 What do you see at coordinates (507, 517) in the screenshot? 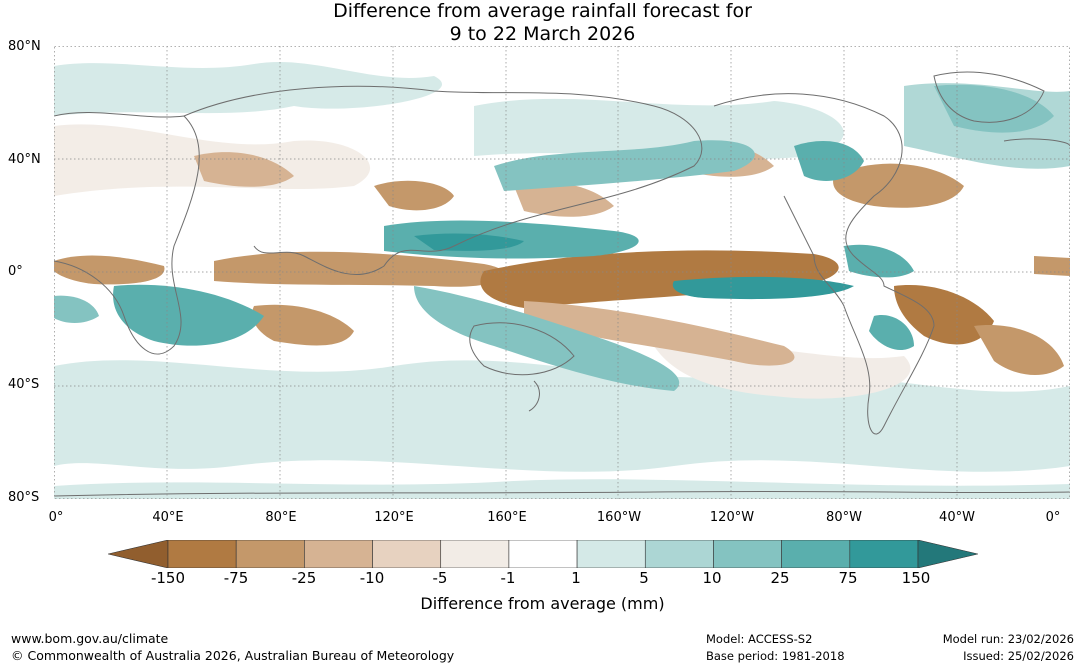
I see `lon-label-160e: 160°E` at bounding box center [507, 517].